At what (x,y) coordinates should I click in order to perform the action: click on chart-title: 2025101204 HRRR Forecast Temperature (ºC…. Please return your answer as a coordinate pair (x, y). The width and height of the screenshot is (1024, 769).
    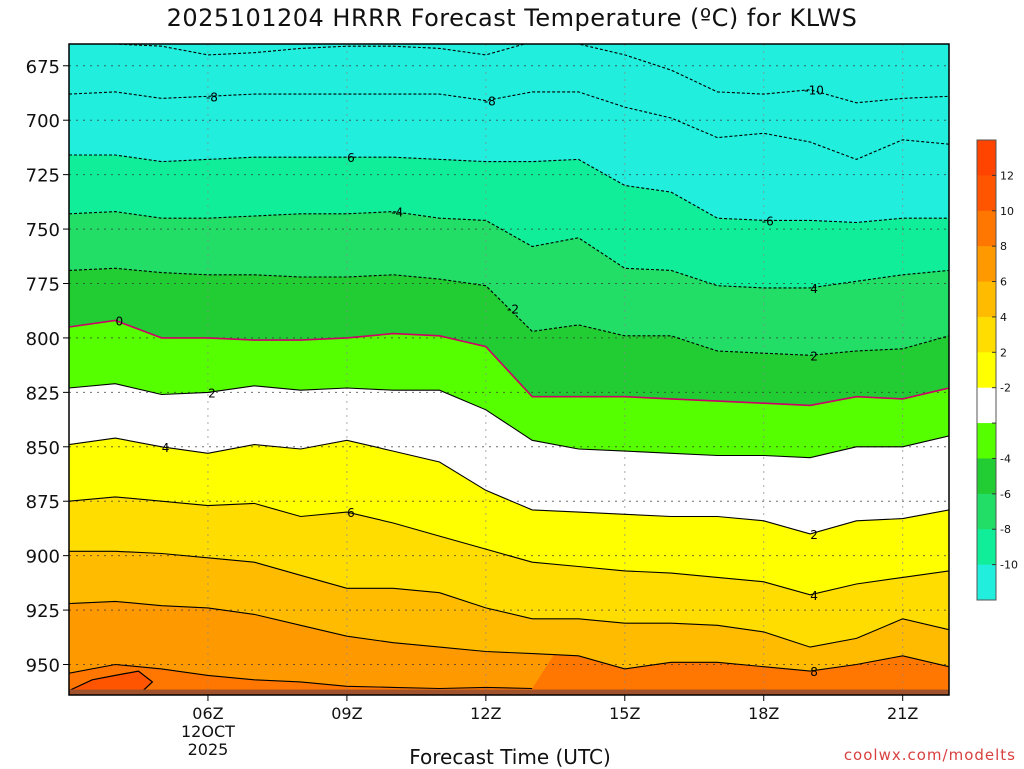
    Looking at the image, I should click on (512, 18).